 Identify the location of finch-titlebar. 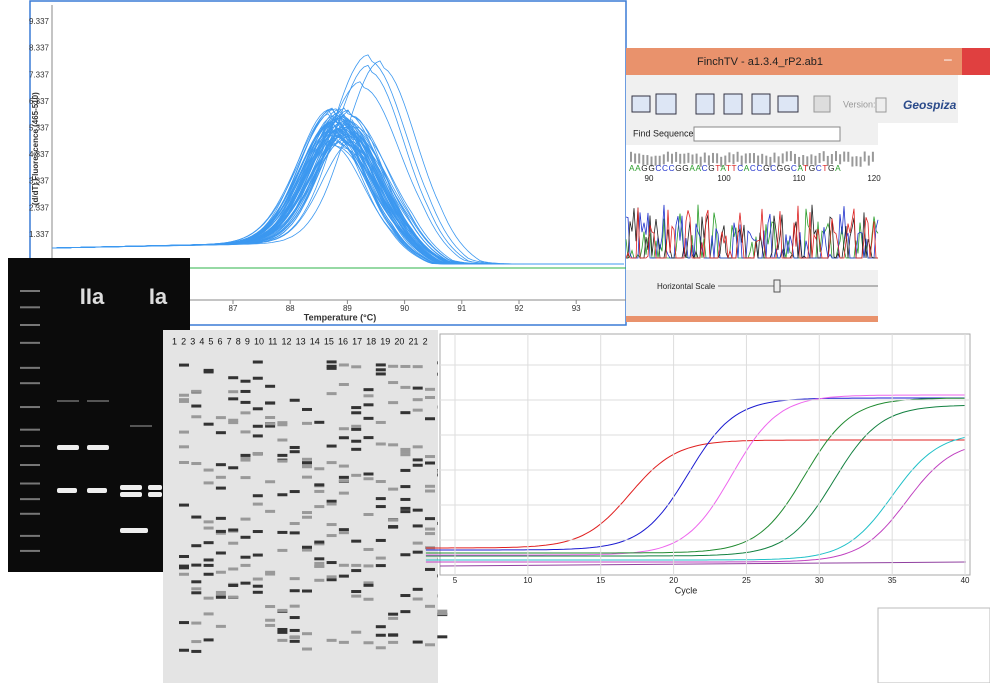
(808, 61).